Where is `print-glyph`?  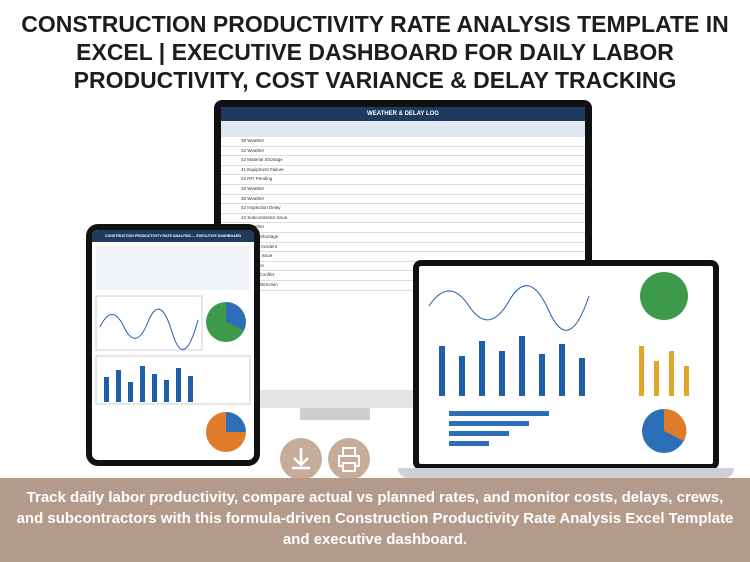
print-glyph is located at coordinates (349, 459).